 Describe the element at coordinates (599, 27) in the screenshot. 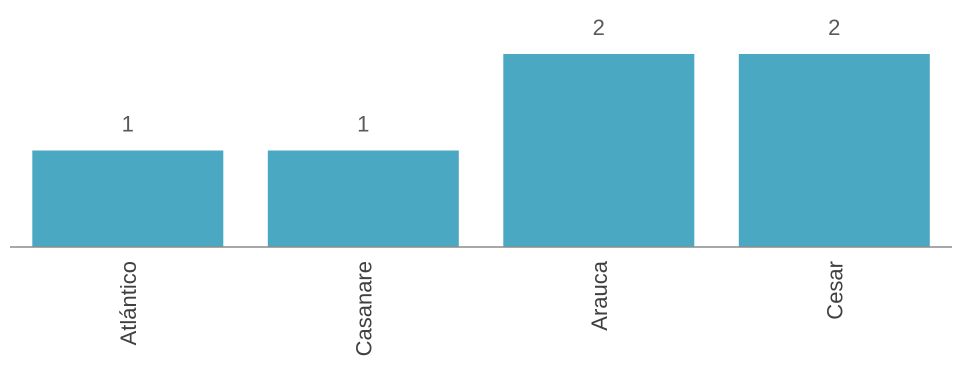

I see `data-label-2: 2` at that location.